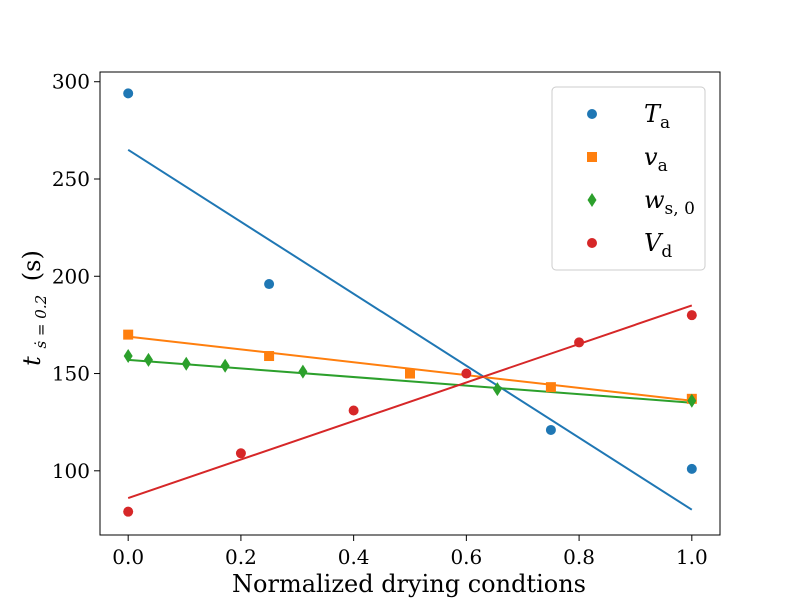 The height and width of the screenshot is (600, 800). Describe the element at coordinates (592, 243) in the screenshot. I see `legend-marker-v-d` at that location.